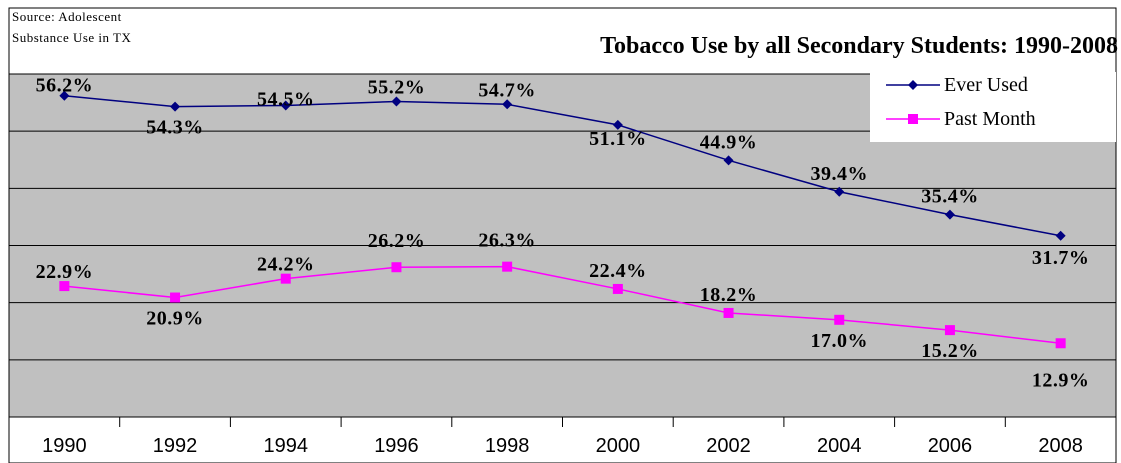  What do you see at coordinates (618, 271) in the screenshot?
I see `data-label-past-month: 22.4%` at bounding box center [618, 271].